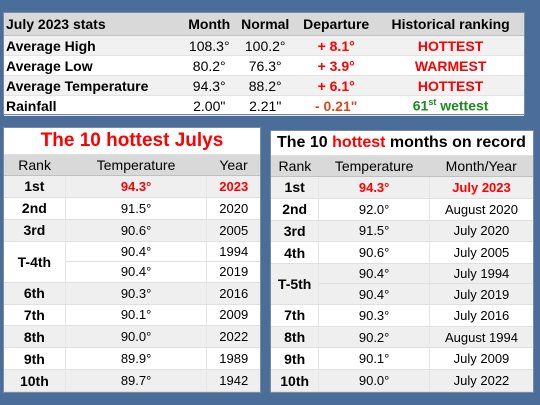  I want to click on year-cell: 1942, so click(233, 380).